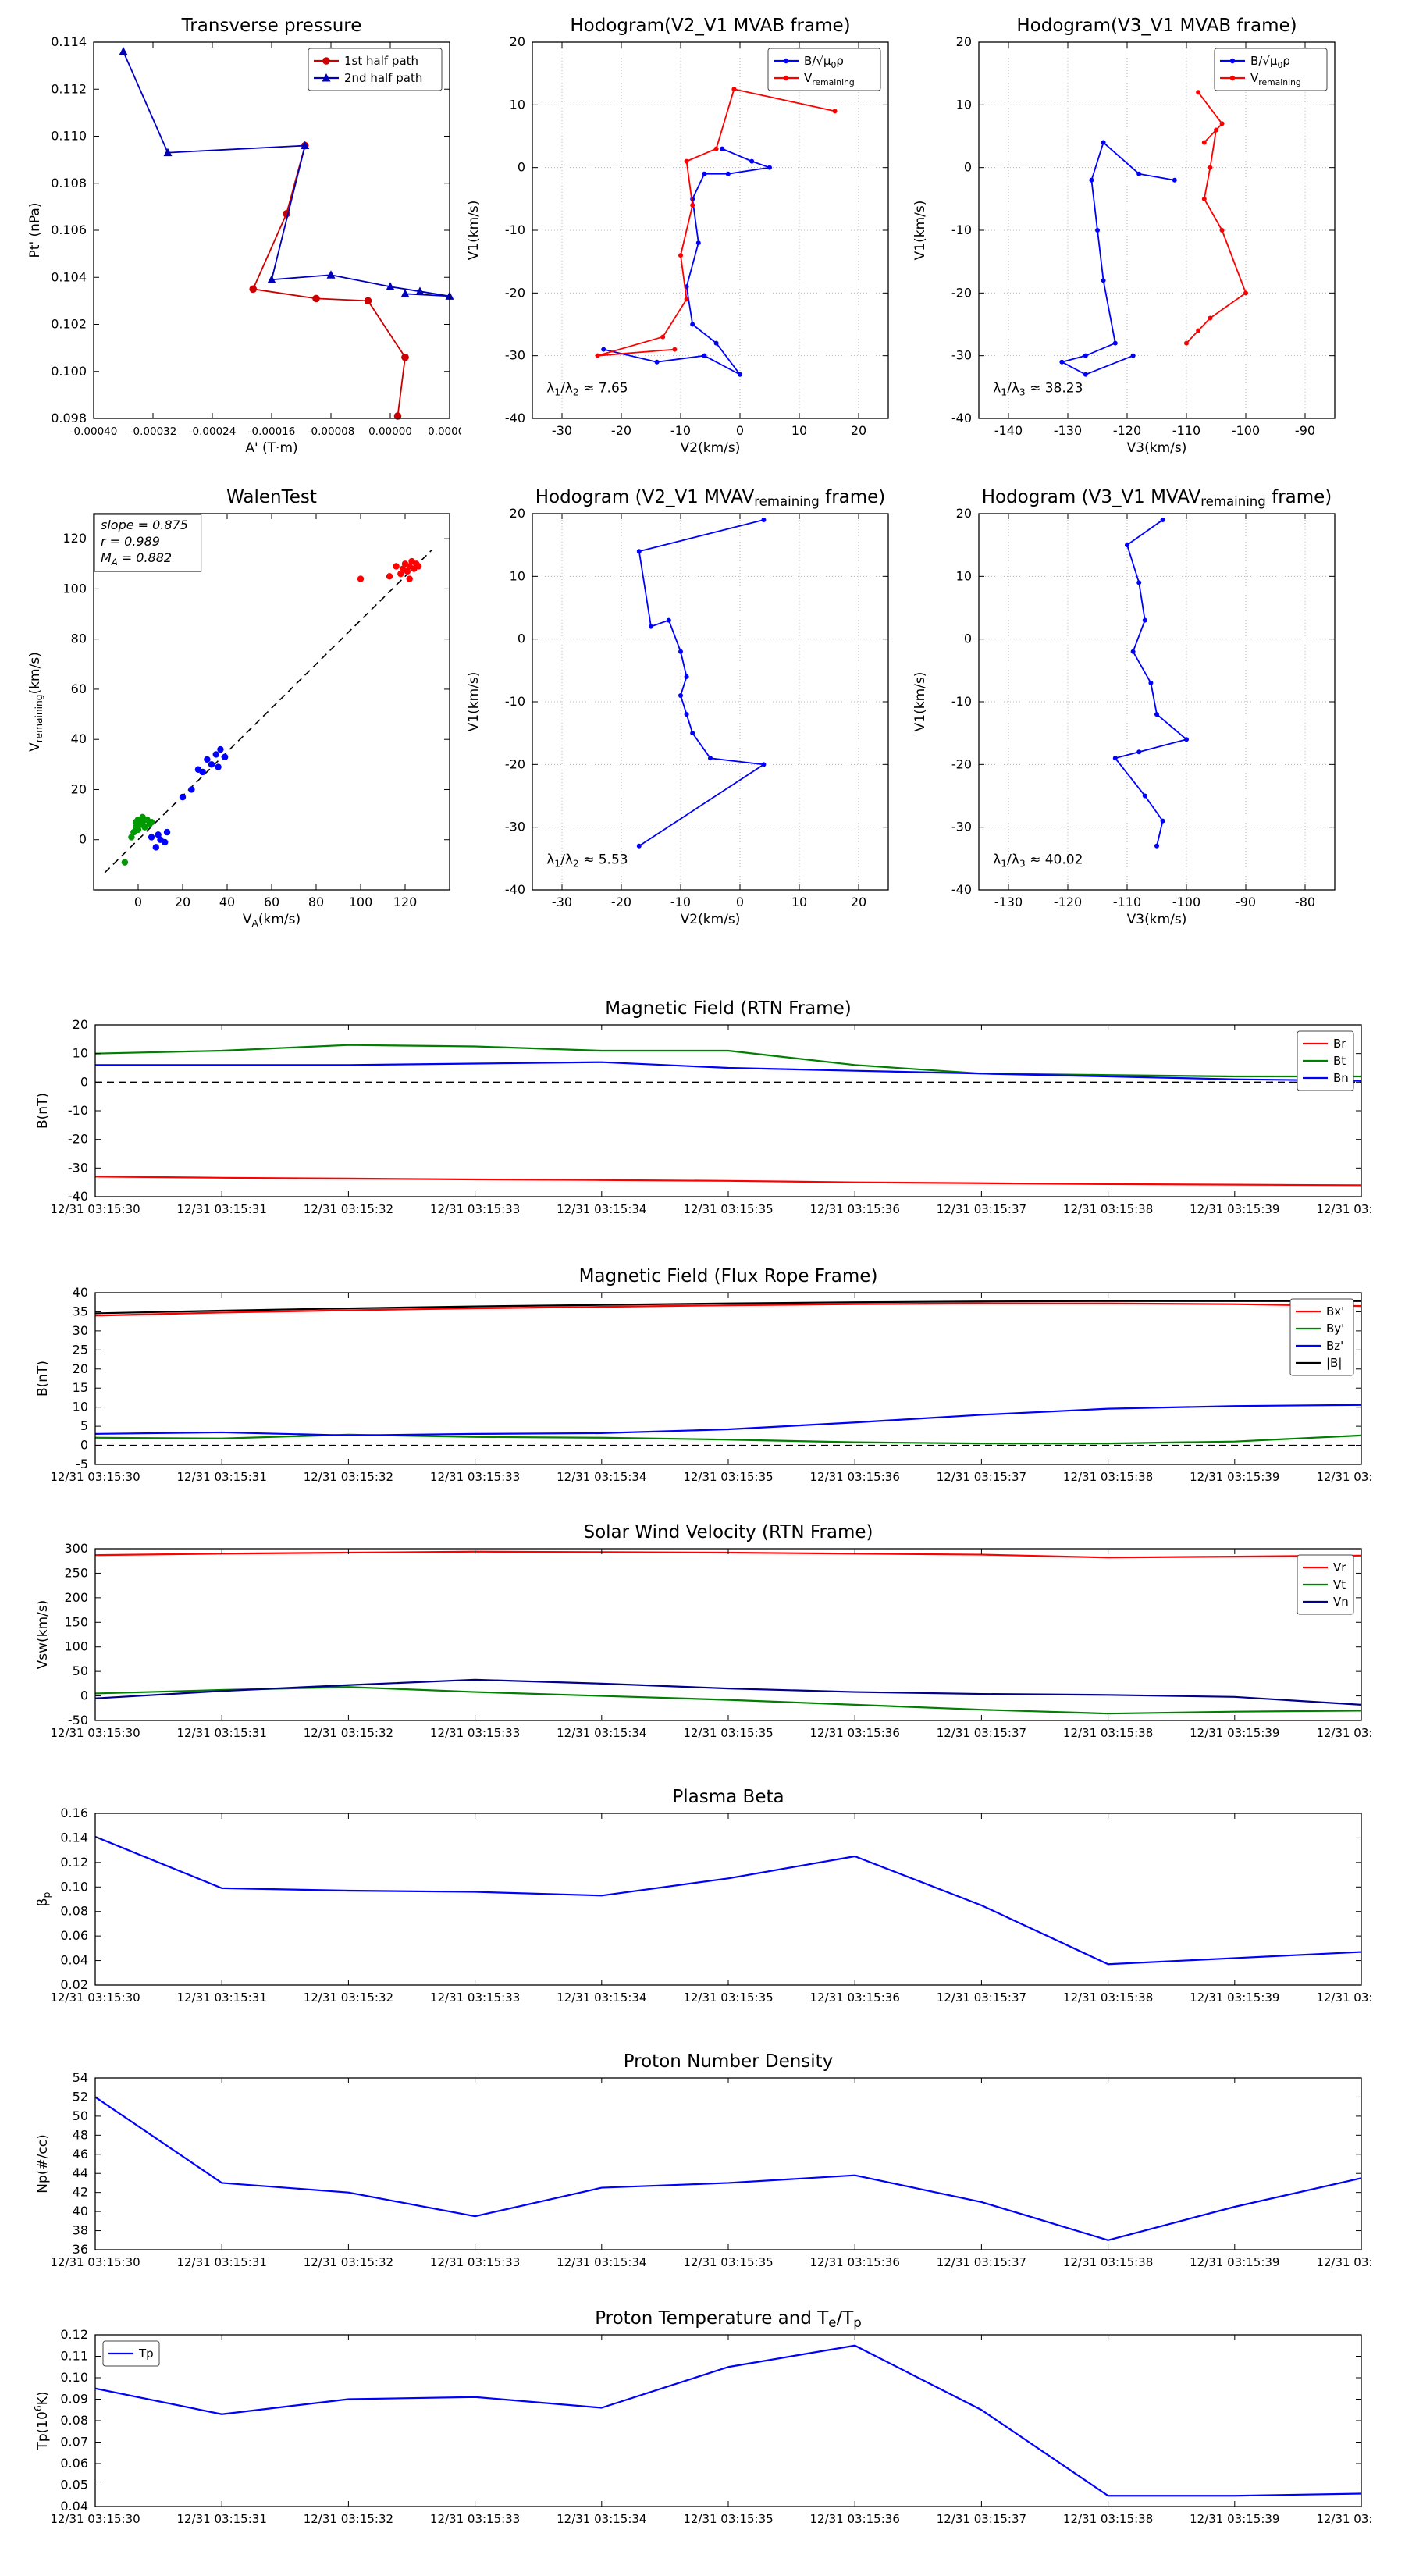 The width and height of the screenshot is (1405, 2576). Describe the element at coordinates (1234, 1733) in the screenshot. I see `svg-text: 12/31 03:15:39` at that location.